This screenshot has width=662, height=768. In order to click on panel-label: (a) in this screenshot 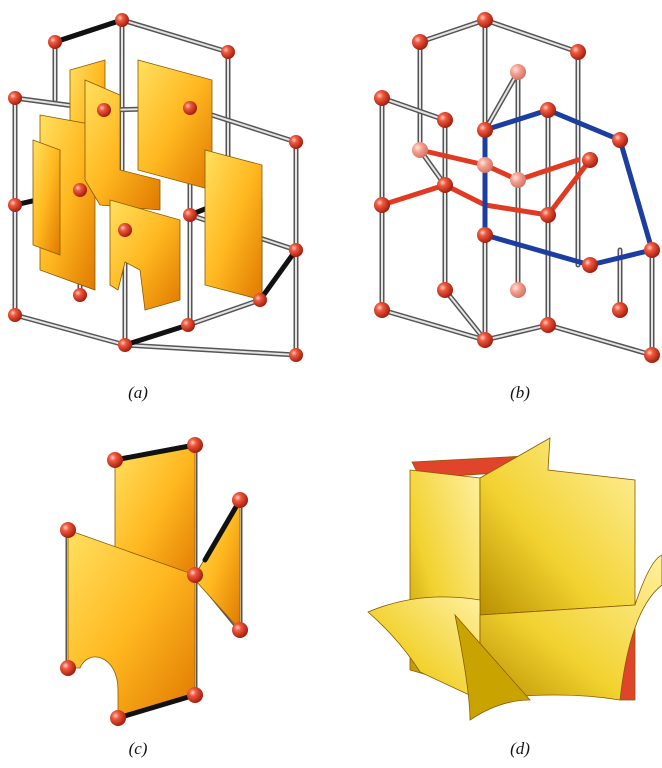, I will do `click(138, 392)`.